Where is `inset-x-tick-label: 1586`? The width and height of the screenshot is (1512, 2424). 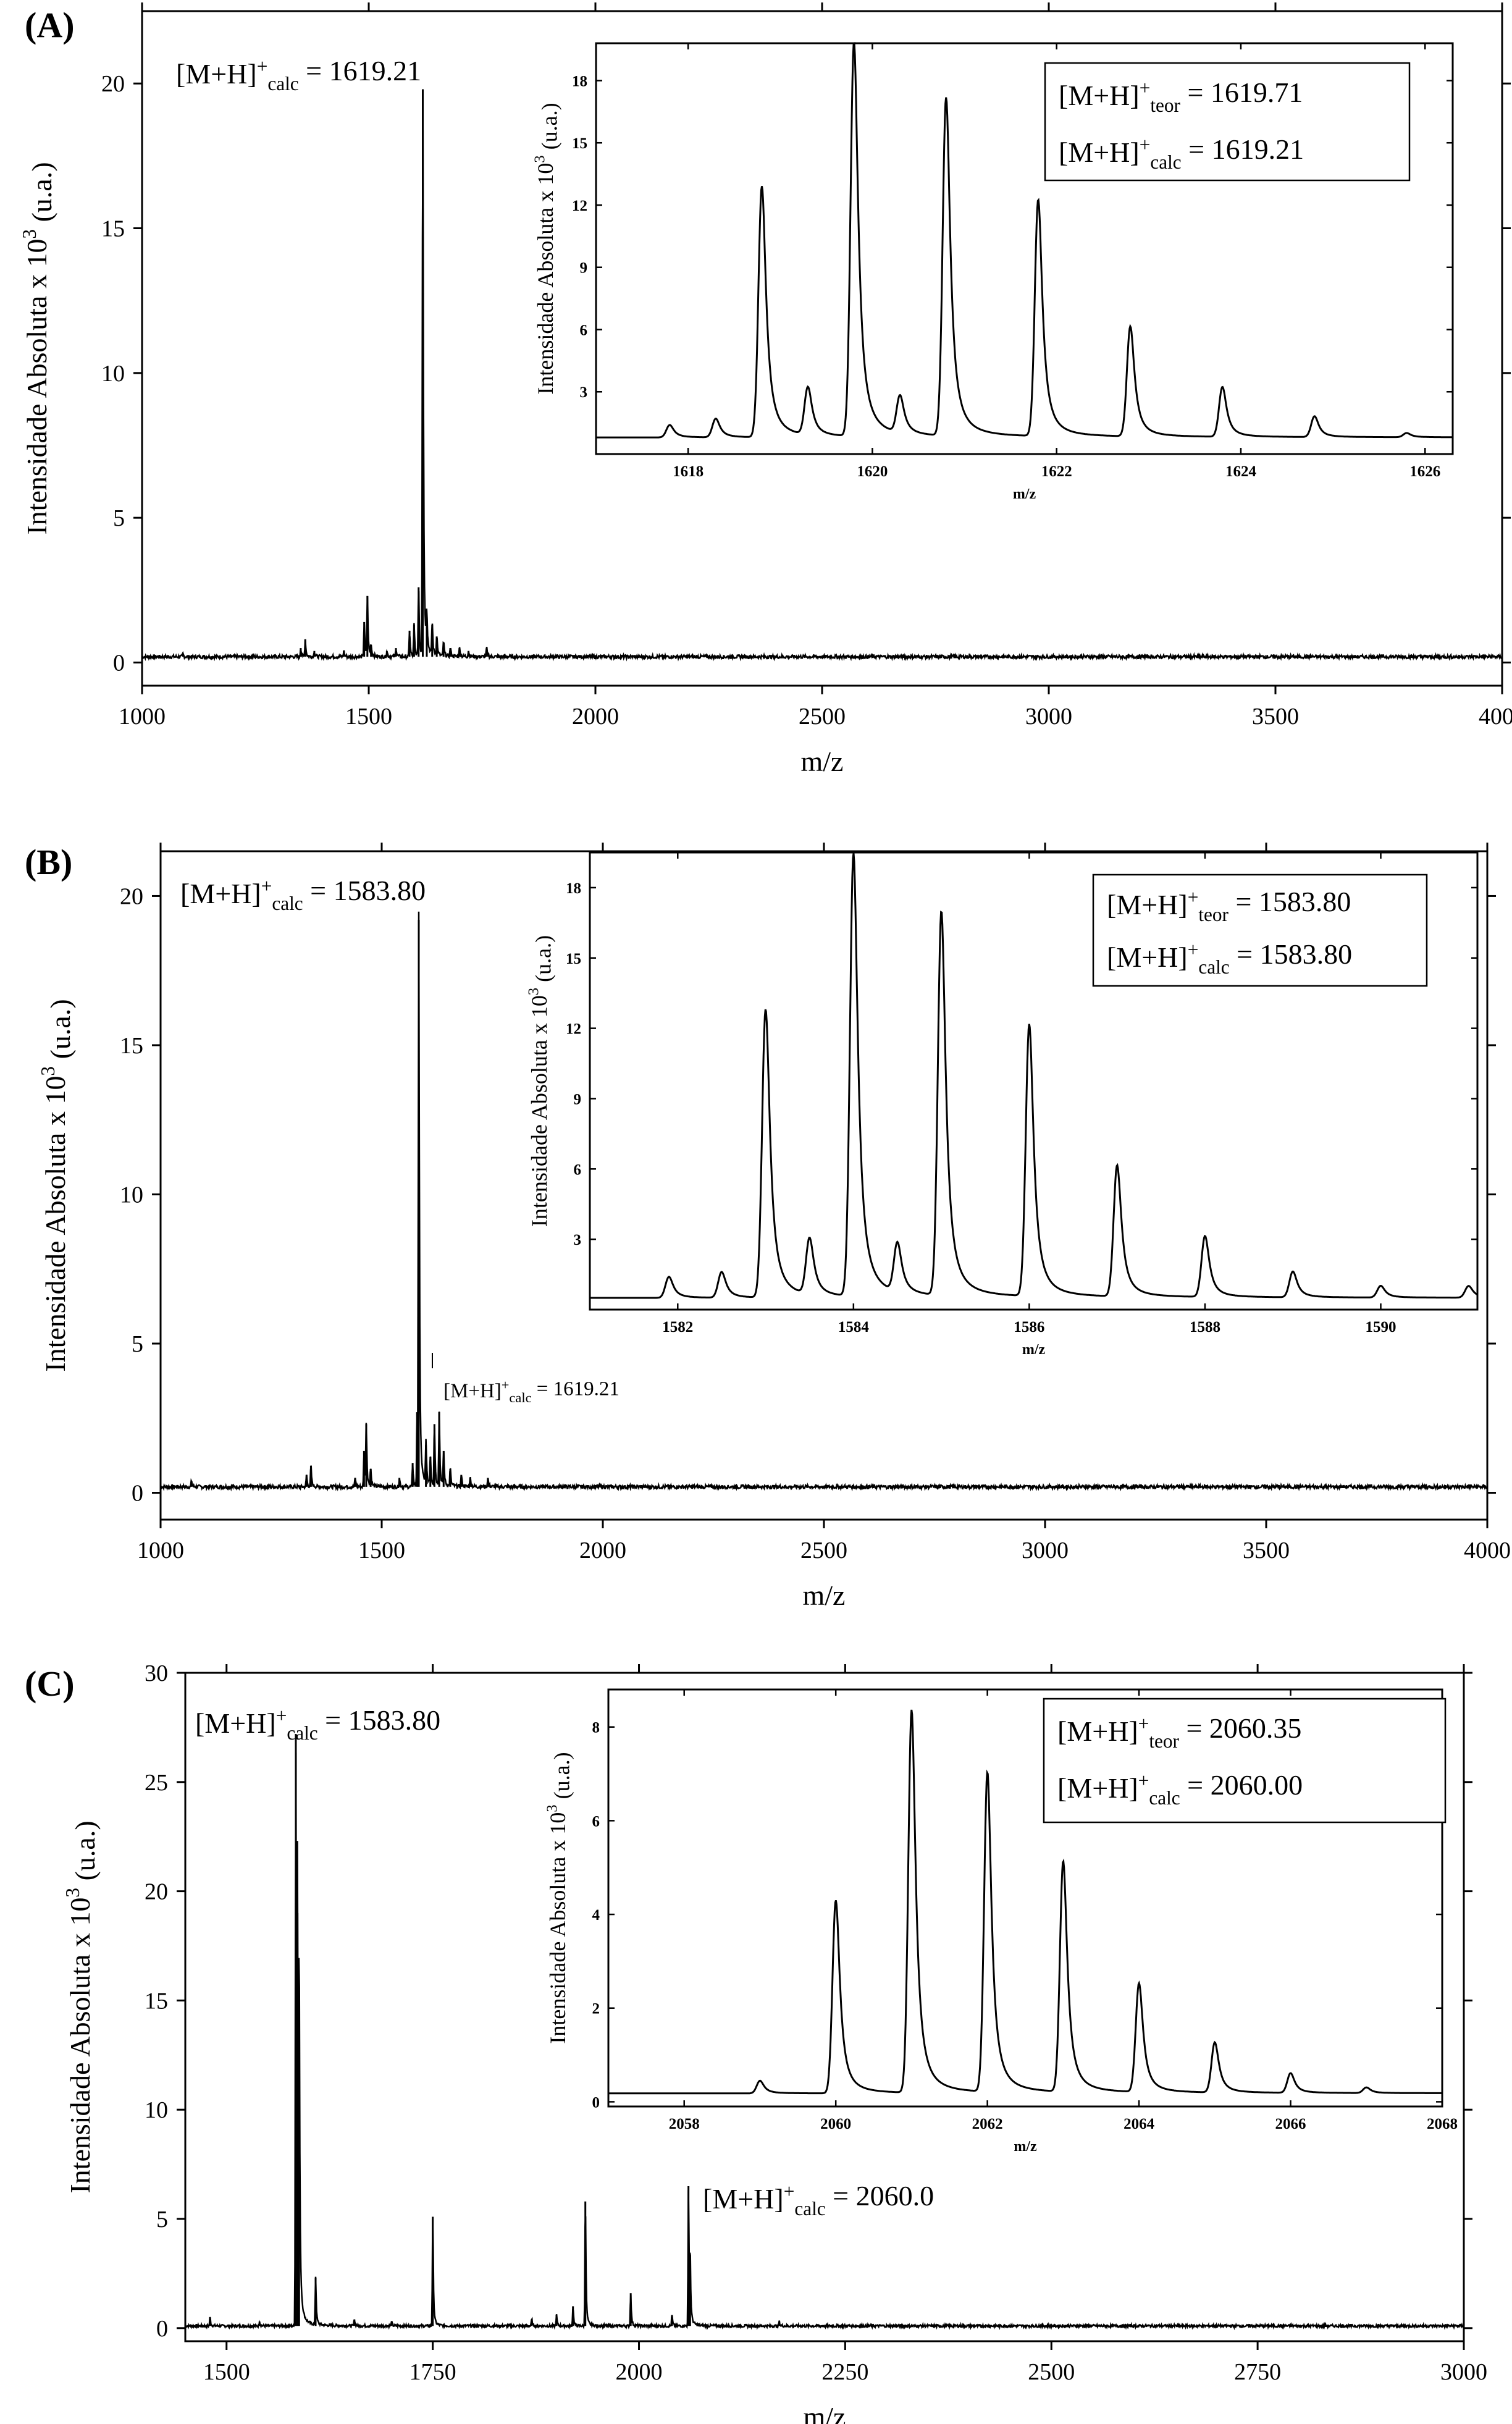
inset-x-tick-label: 1586 is located at coordinates (1029, 1327).